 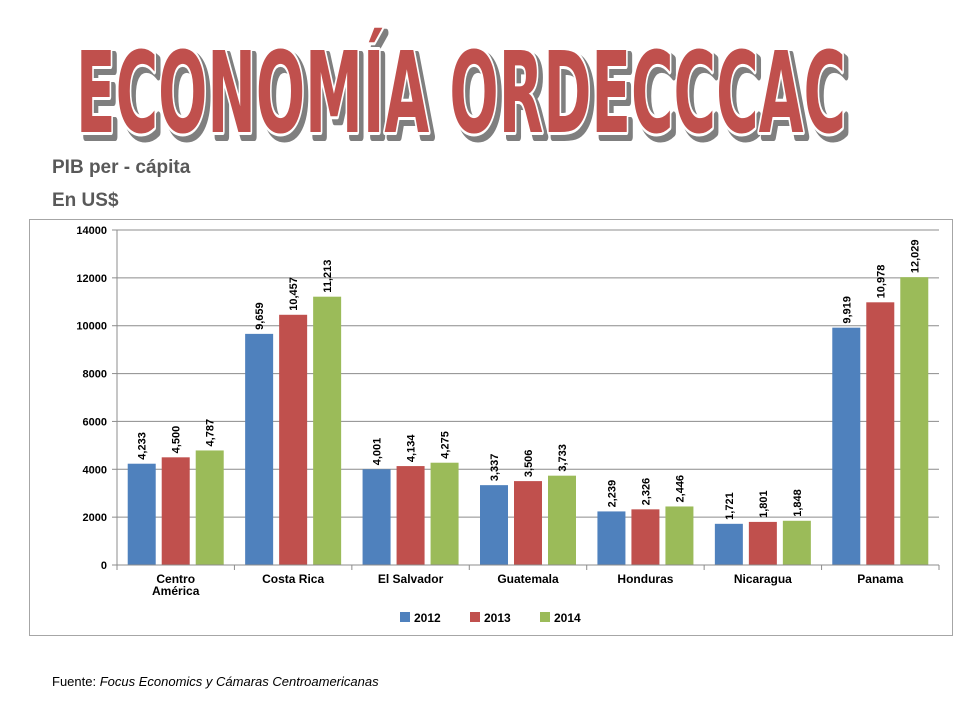 I want to click on x-tick-label: Centro, so click(x=175, y=579).